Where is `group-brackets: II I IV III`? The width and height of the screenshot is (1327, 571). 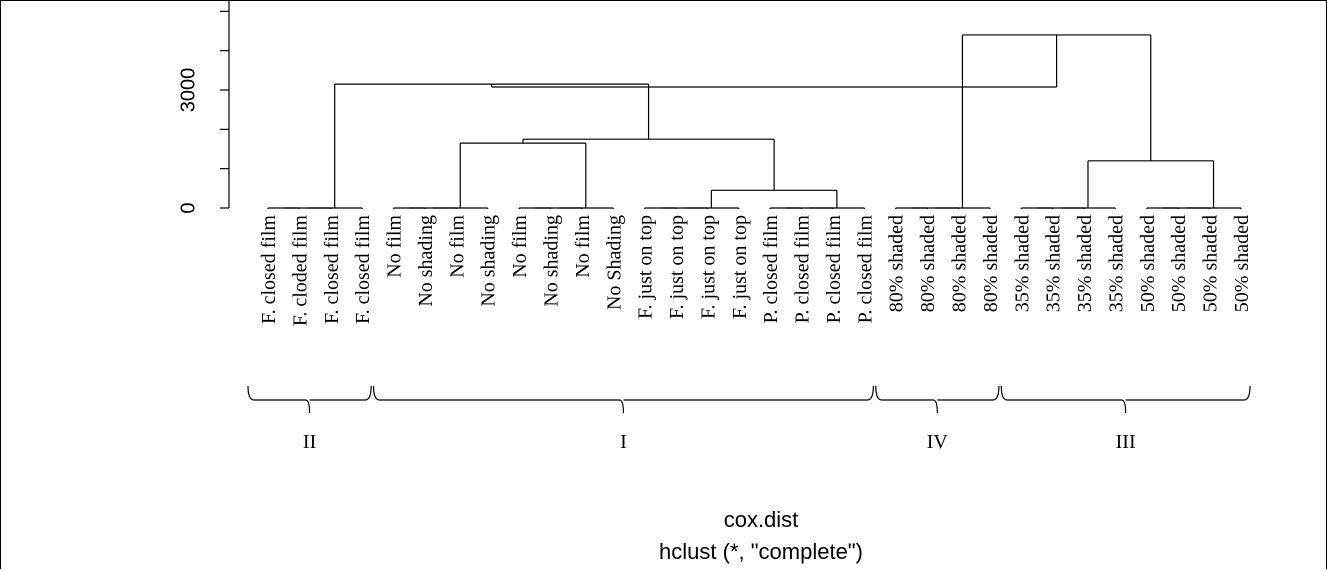
group-brackets: II I IV III is located at coordinates (749, 419).